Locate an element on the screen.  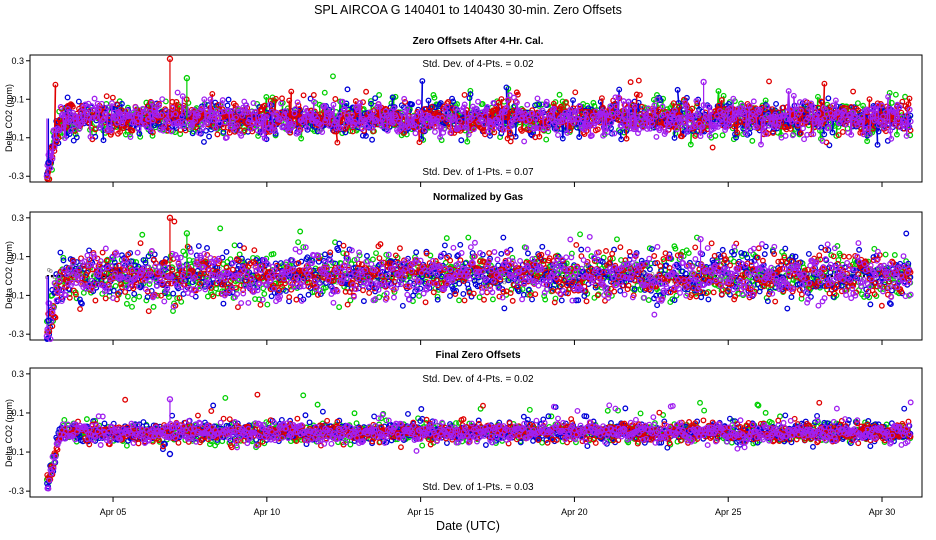
std-dev-1pts-label: Std. Dev. of 1-Pts. = 0.07 is located at coordinates (478, 172).